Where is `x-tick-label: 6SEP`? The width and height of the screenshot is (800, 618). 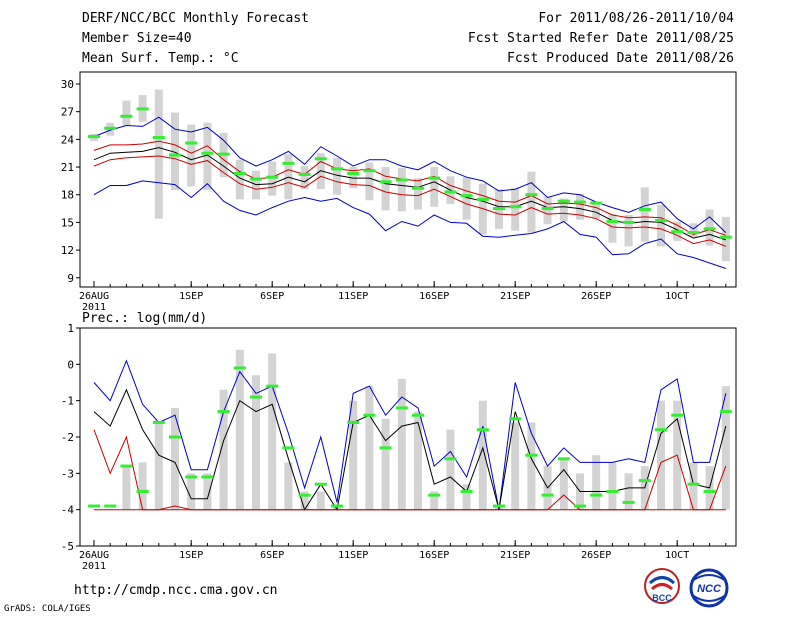
x-tick-label: 6SEP is located at coordinates (272, 296).